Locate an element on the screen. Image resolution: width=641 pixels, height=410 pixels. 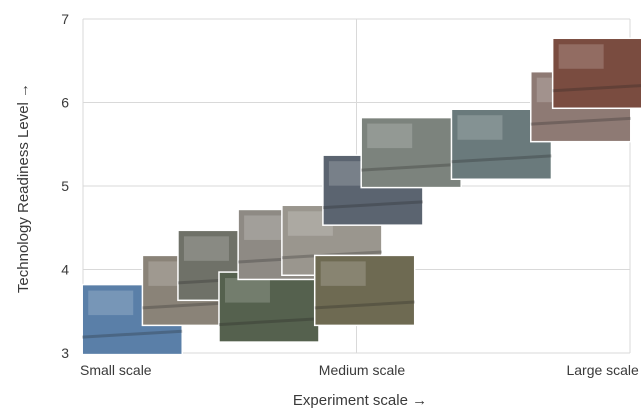
x-category-label: Medium scale is located at coordinates (362, 370).